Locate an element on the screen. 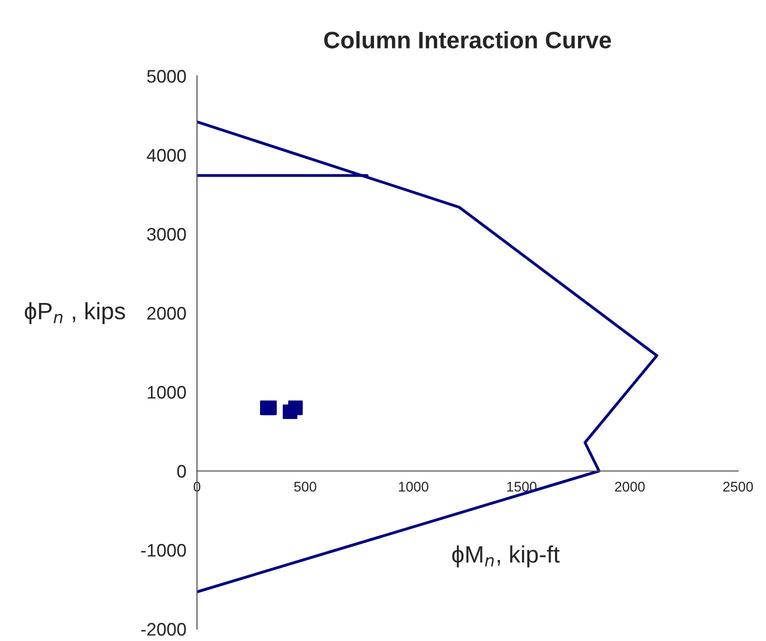 The image size is (766, 641). x-axis-title: ϕM$_{n}$, kip-ft is located at coordinates (506, 556).